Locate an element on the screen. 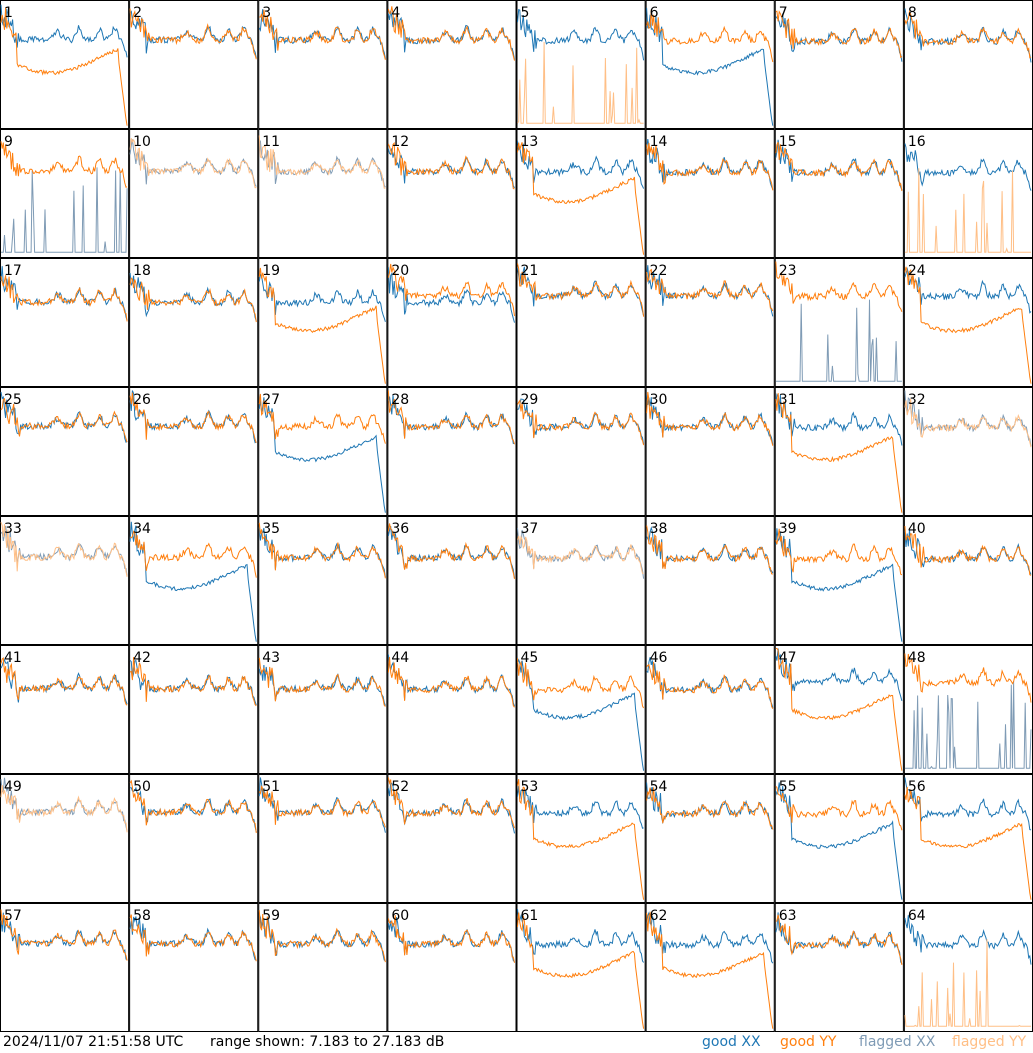  panel-label: 40 is located at coordinates (917, 529).